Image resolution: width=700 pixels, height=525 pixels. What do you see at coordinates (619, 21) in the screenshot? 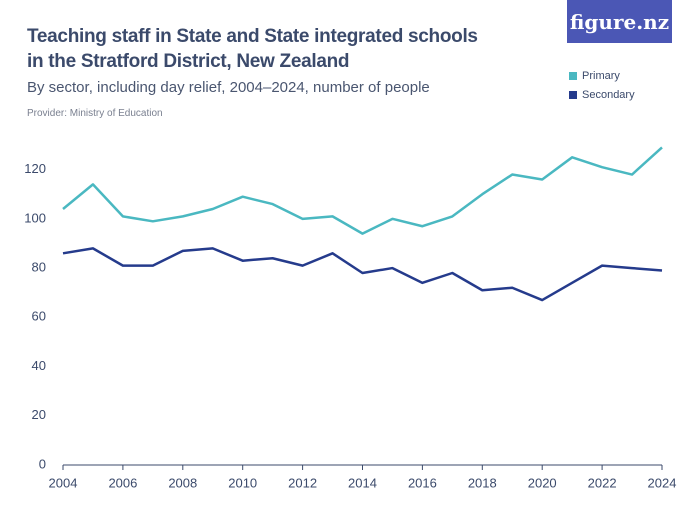
I see `logo: figure.nz` at bounding box center [619, 21].